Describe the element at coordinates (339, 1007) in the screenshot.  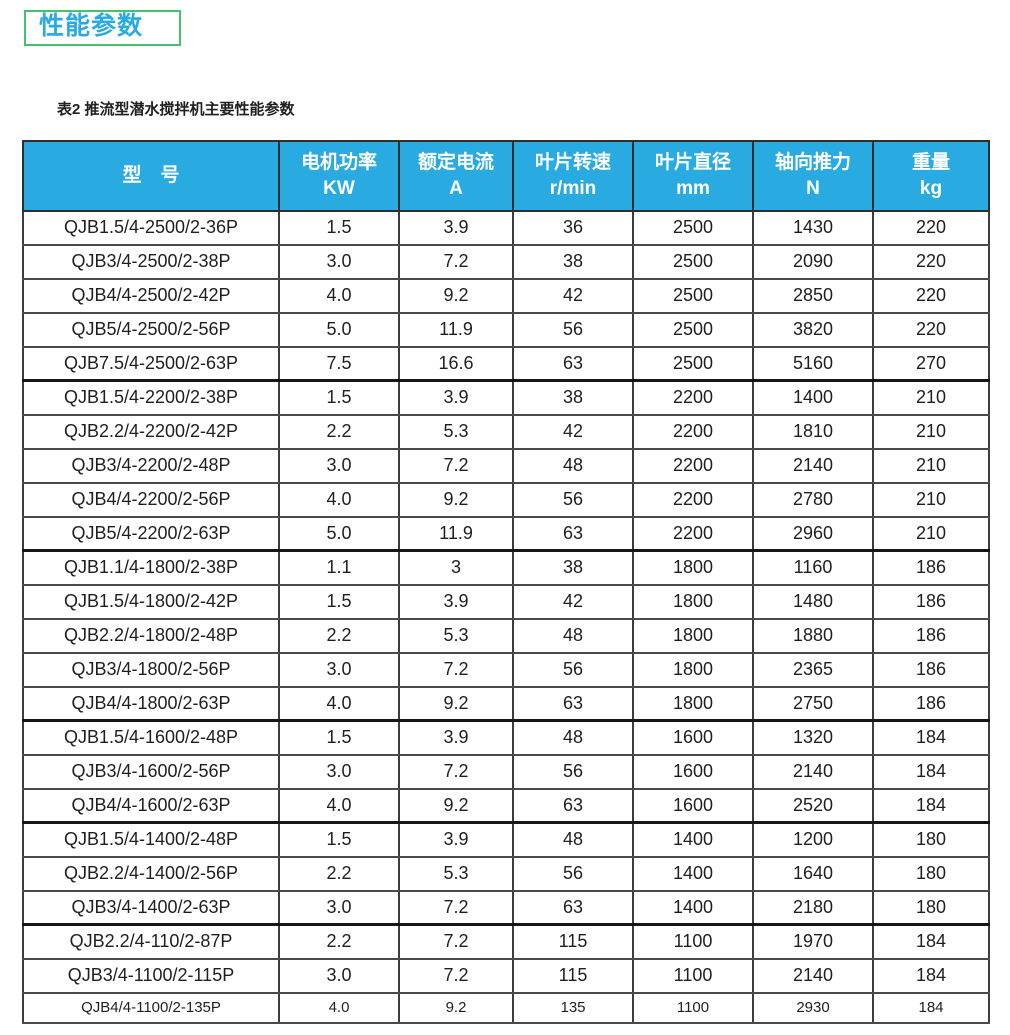
I see `cell-power: 4.0` at that location.